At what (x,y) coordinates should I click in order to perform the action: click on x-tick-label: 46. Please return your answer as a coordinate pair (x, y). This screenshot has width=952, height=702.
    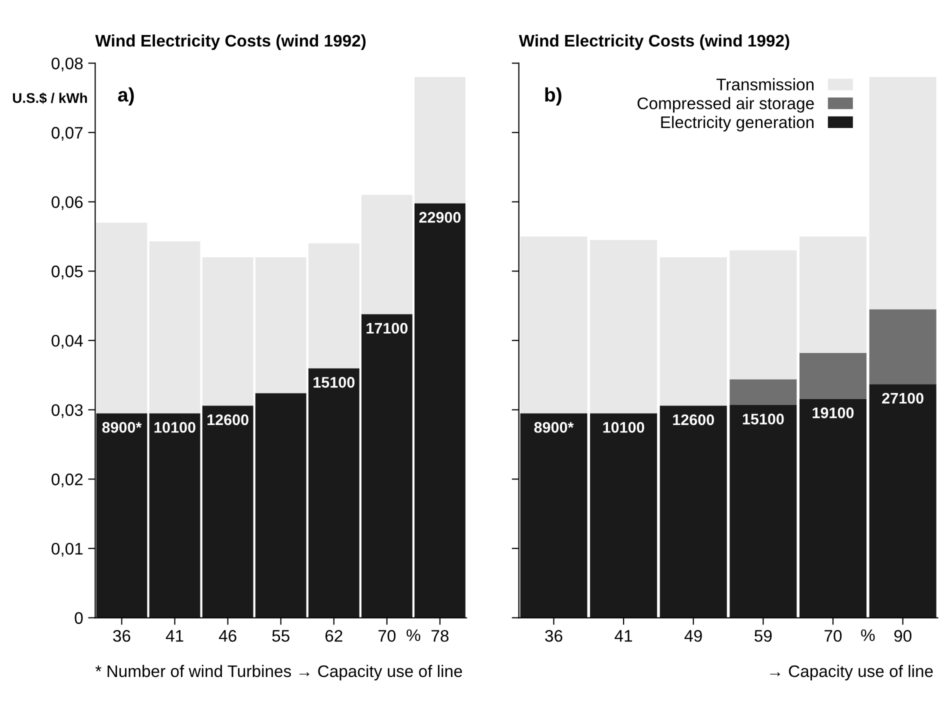
    Looking at the image, I should click on (227, 636).